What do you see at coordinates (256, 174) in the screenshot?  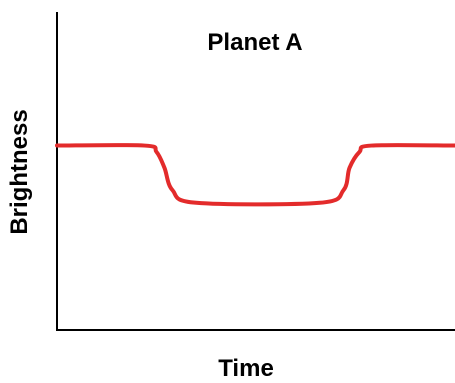 I see `brightness-series-line` at bounding box center [256, 174].